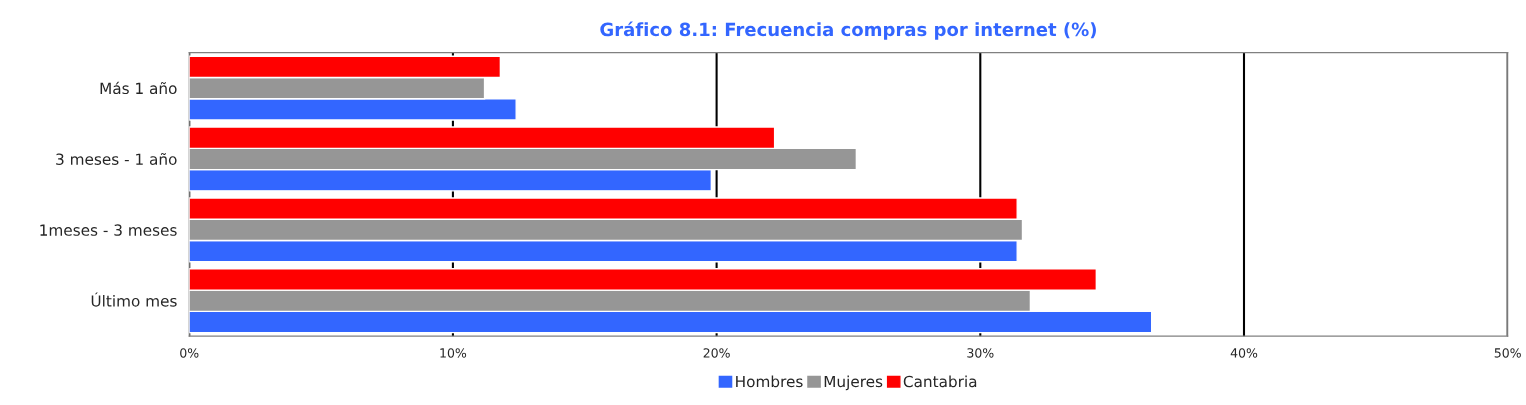 This screenshot has height=405, width=1526. Describe the element at coordinates (453, 353) in the screenshot. I see `x-tick-label: 10%` at that location.